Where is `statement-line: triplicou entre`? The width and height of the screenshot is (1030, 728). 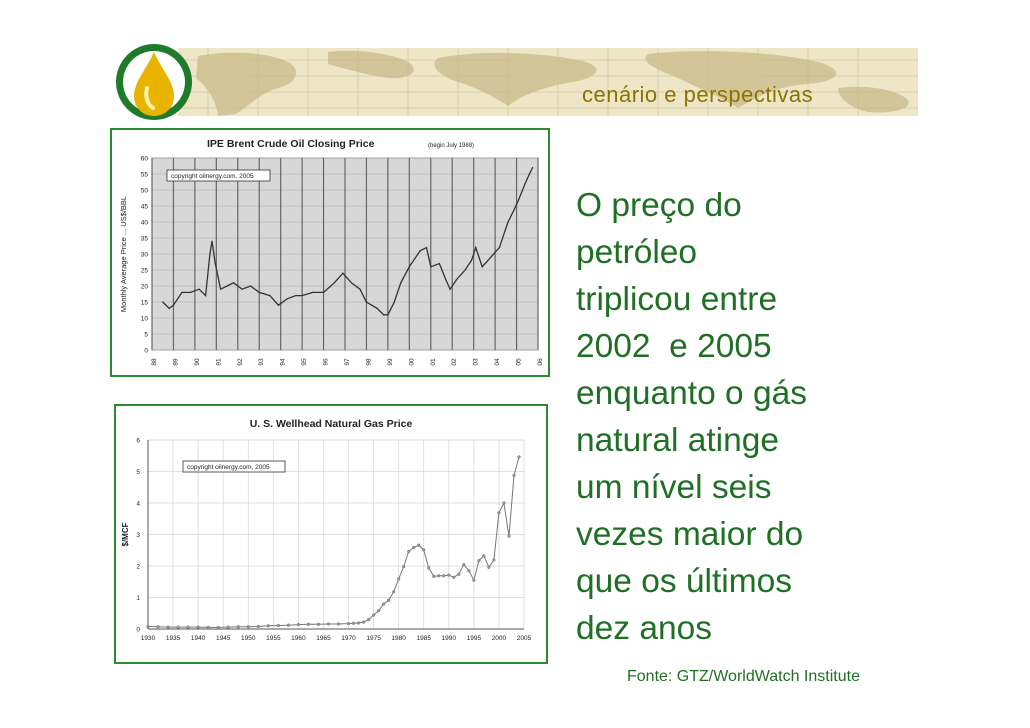
statement-line: triplicou entre is located at coordinates (677, 299).